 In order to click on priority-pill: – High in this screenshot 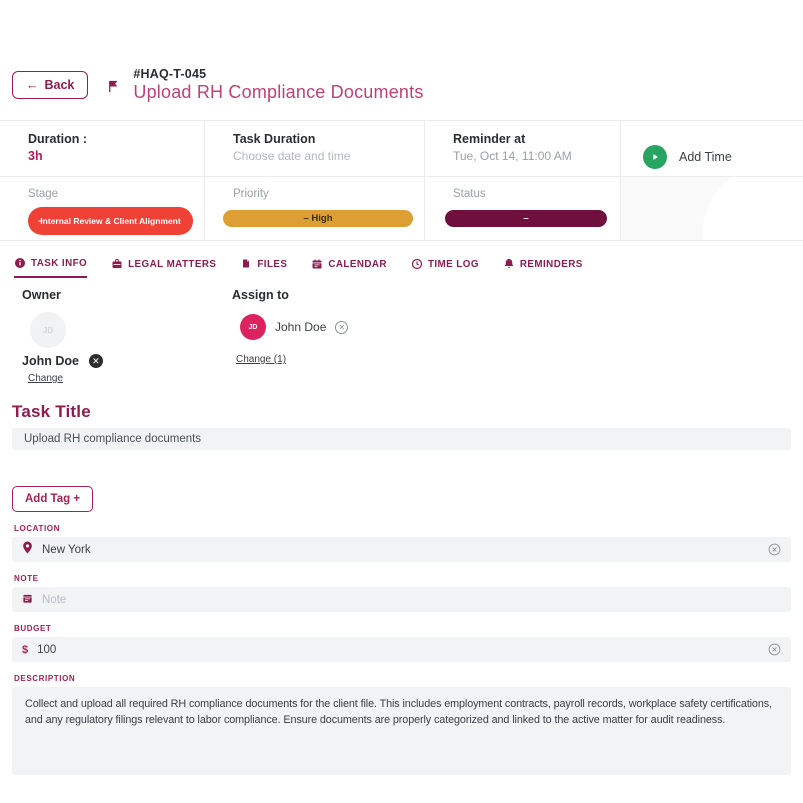, I will do `click(318, 218)`.